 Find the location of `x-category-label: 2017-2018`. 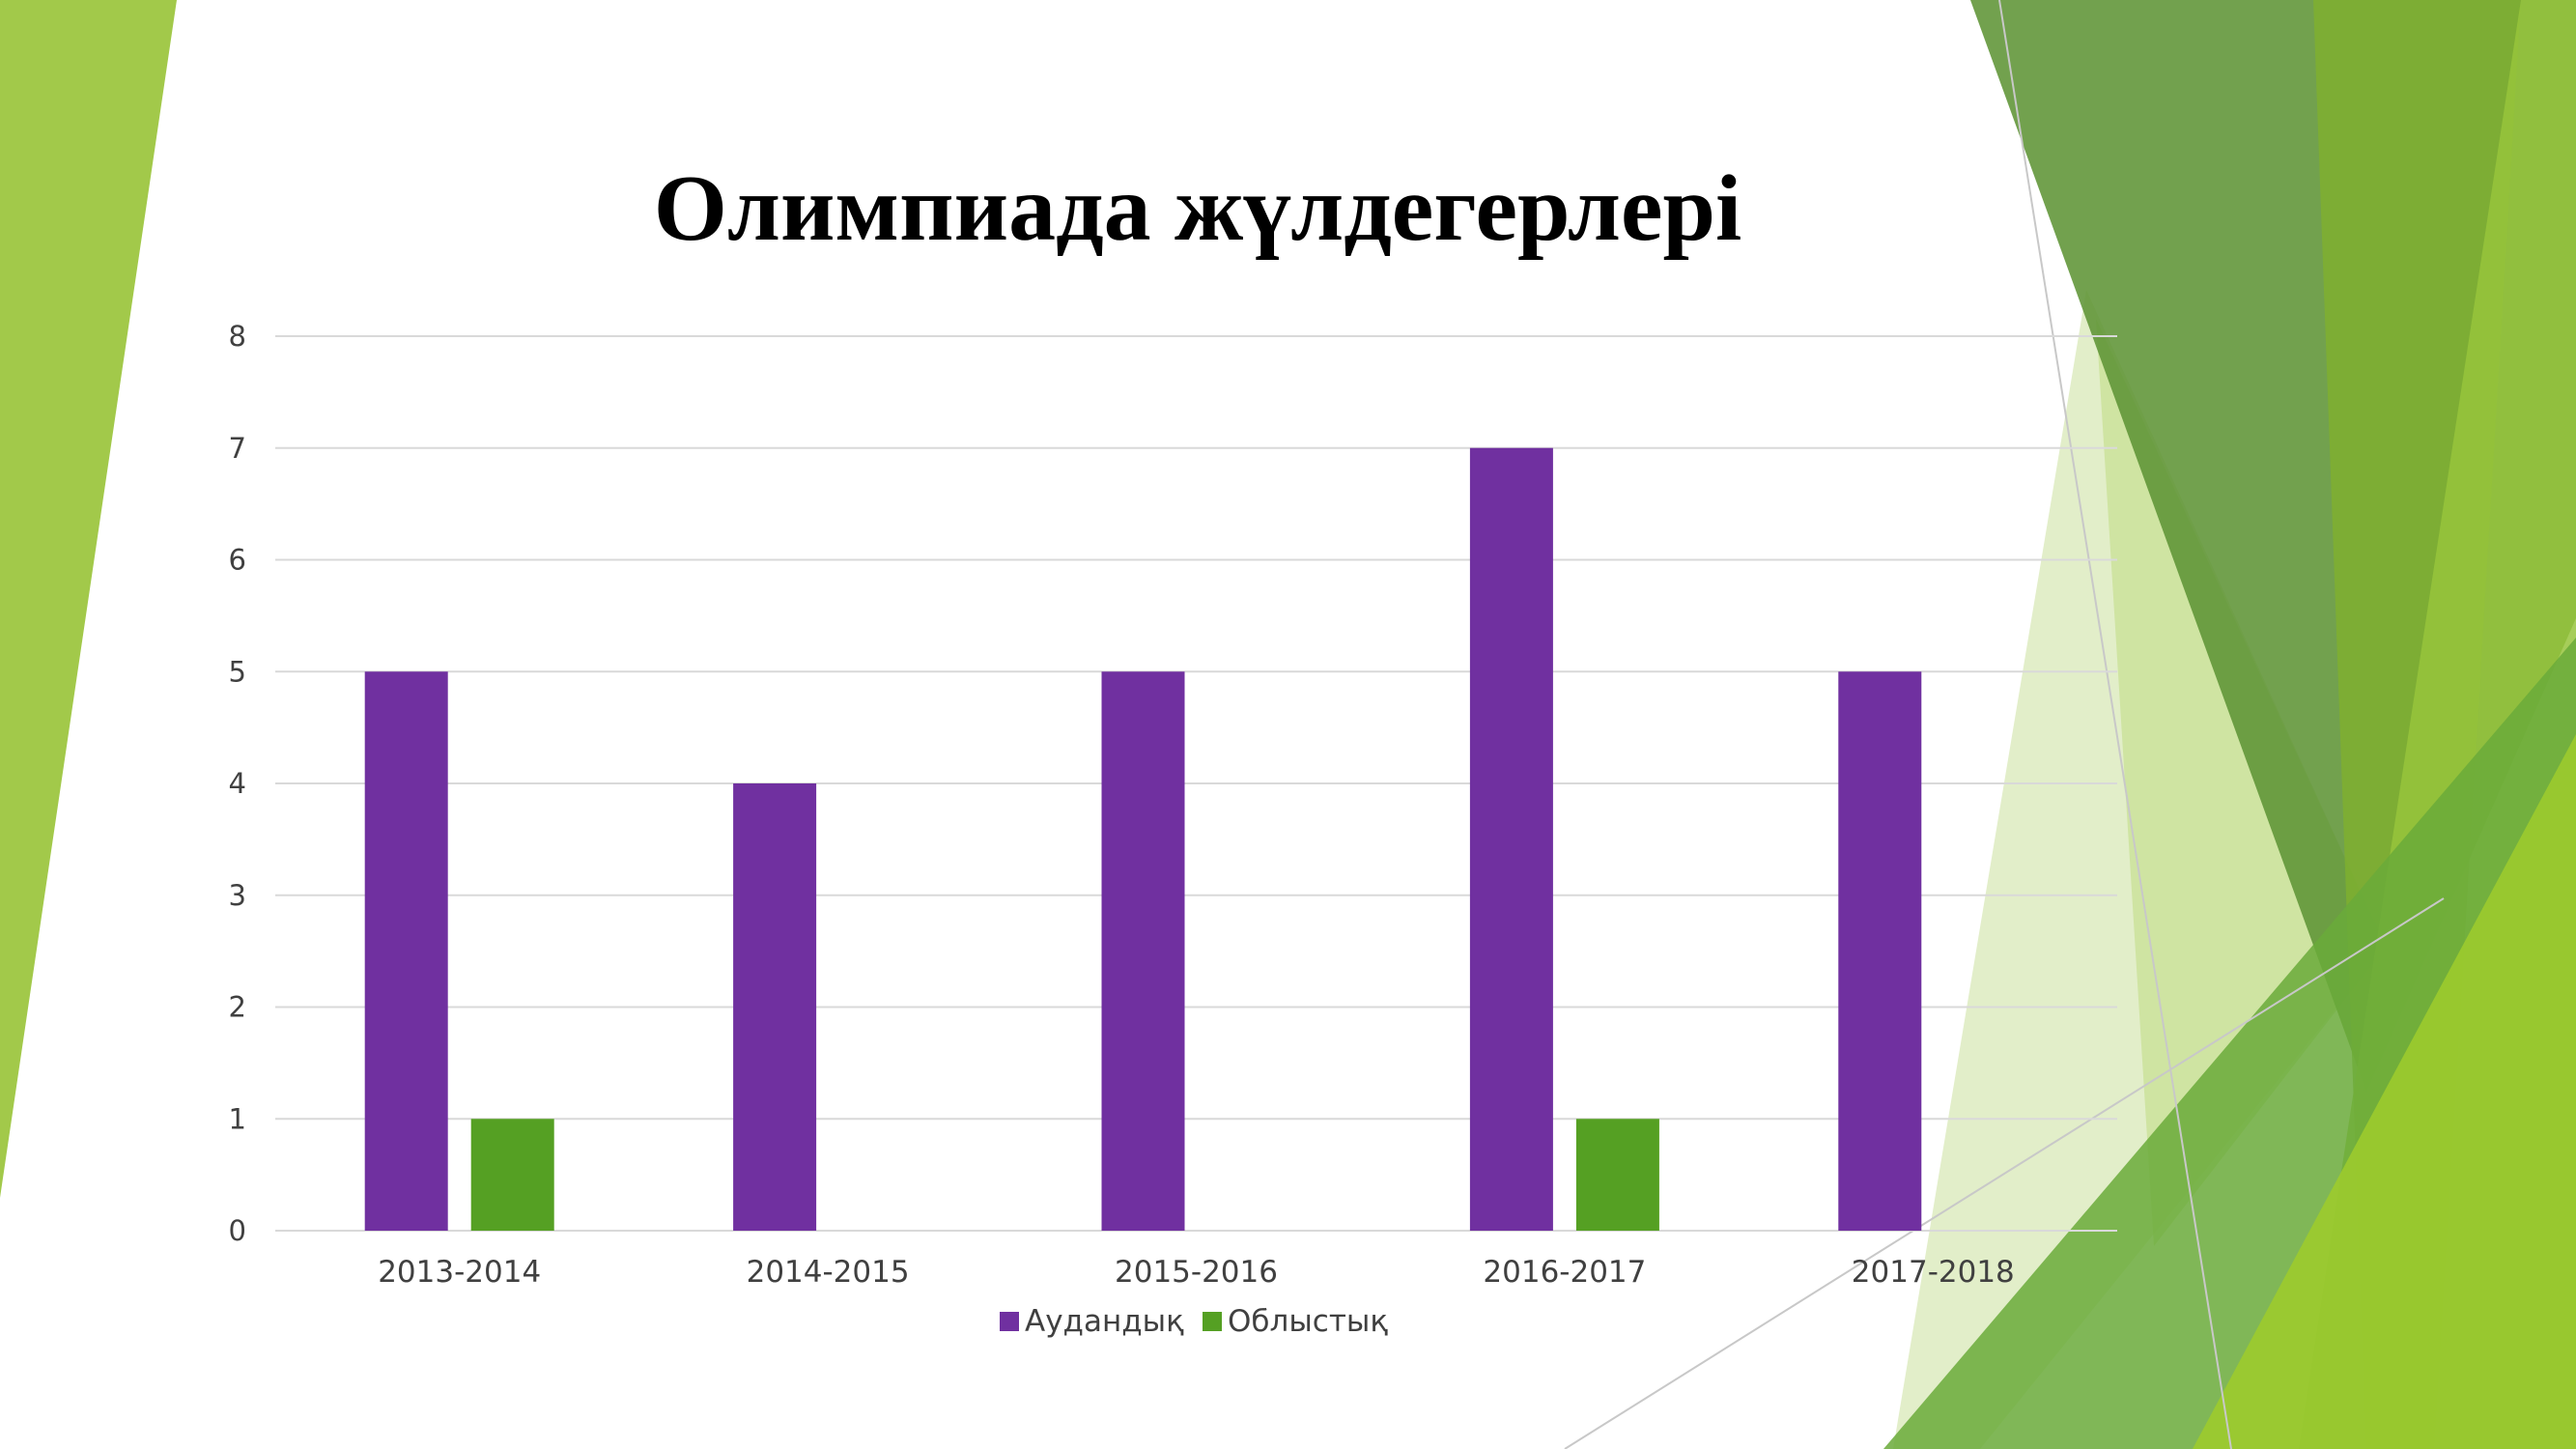

x-category-label: 2017-2018 is located at coordinates (1933, 1272).